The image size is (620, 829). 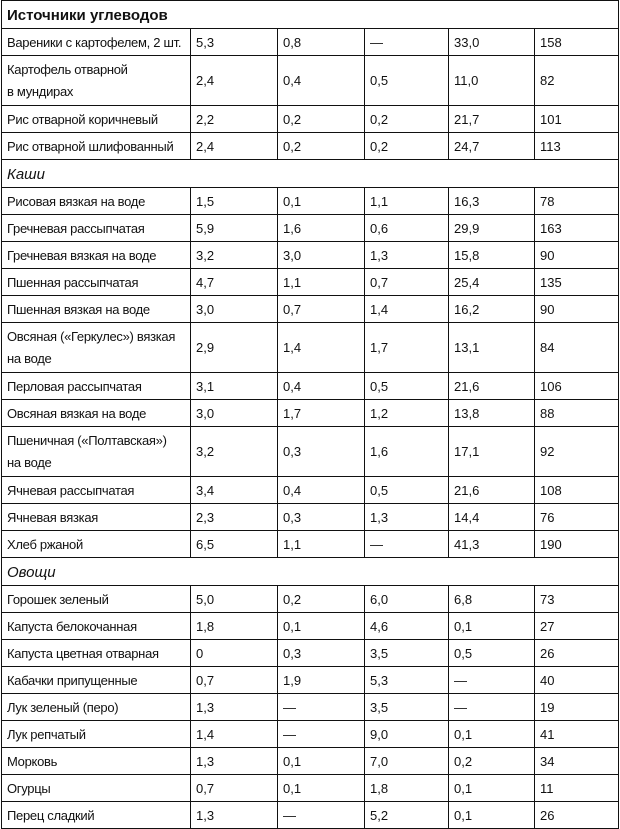 What do you see at coordinates (576, 119) in the screenshot?
I see `value-cell-c5: 101` at bounding box center [576, 119].